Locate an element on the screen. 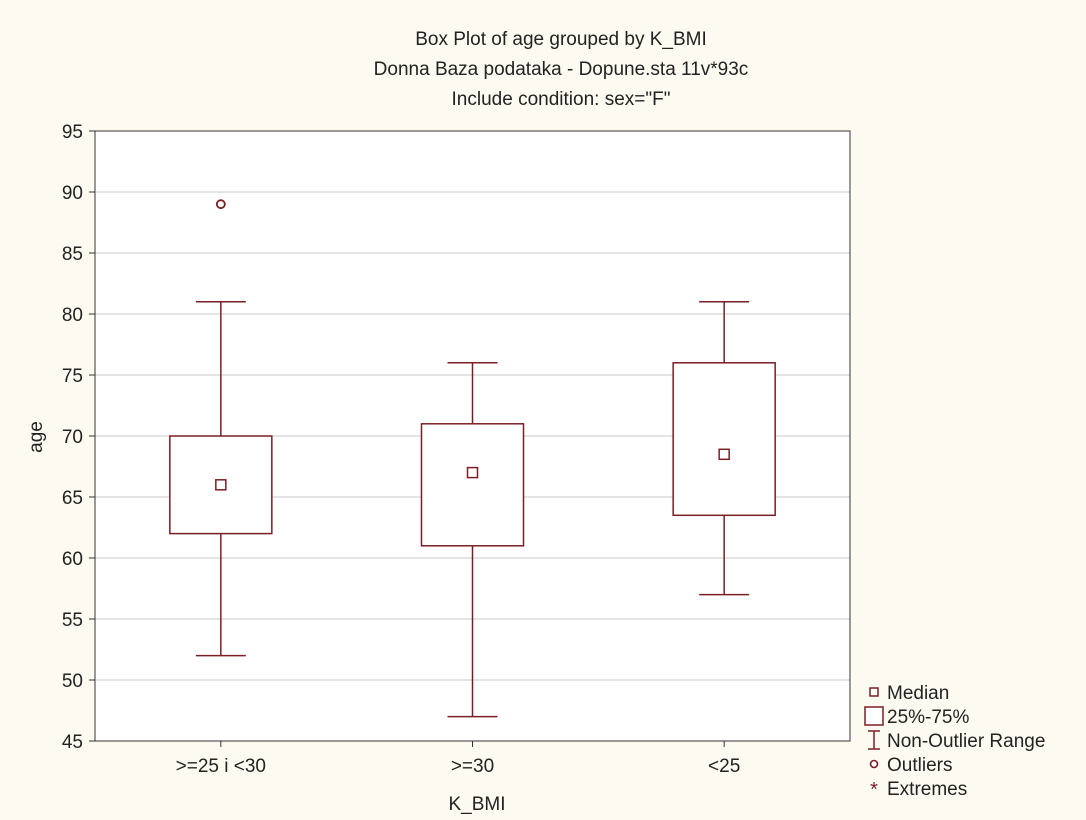 This screenshot has width=1086, height=820. chart-title: Box Plot of age grouped by K_BMI is located at coordinates (561, 39).